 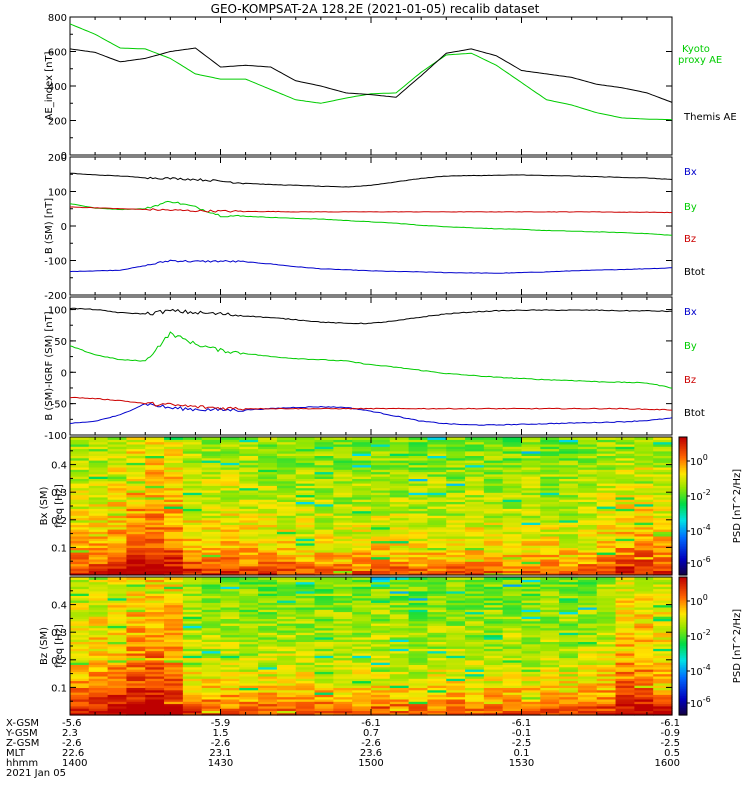 What do you see at coordinates (356, 506) in the screenshot?
I see `panel-4-axes: 0.10.20.30.4Bx (SM) freq [Hz]` at bounding box center [356, 506].